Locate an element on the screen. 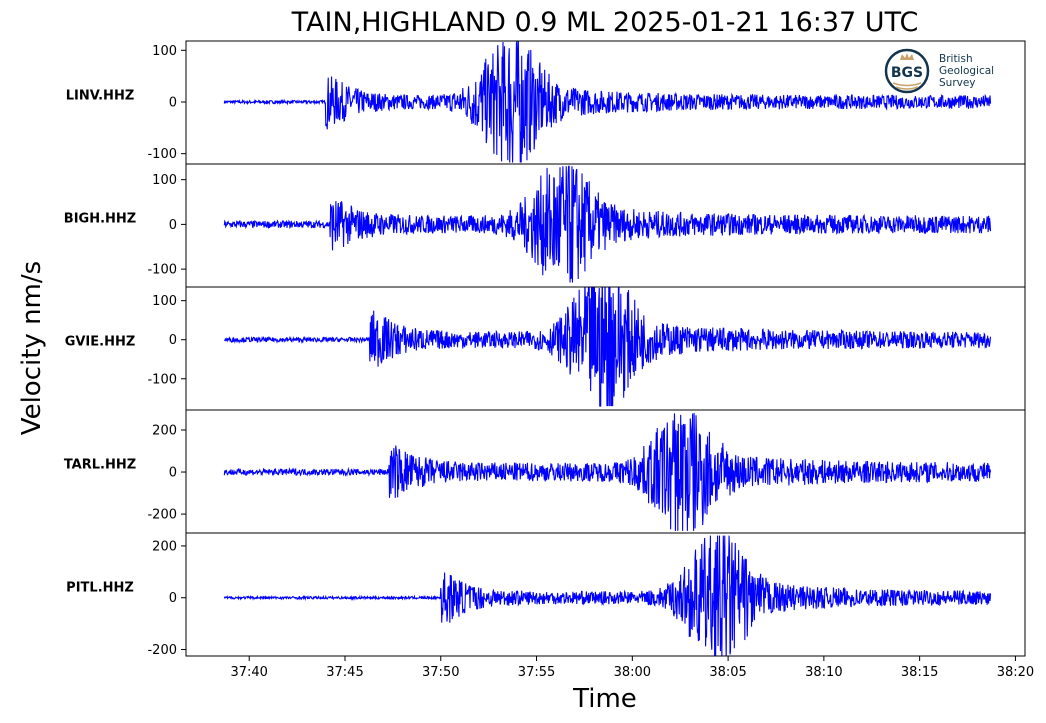 The image size is (1046, 723). x-tick-label: 37:45 is located at coordinates (344, 672).